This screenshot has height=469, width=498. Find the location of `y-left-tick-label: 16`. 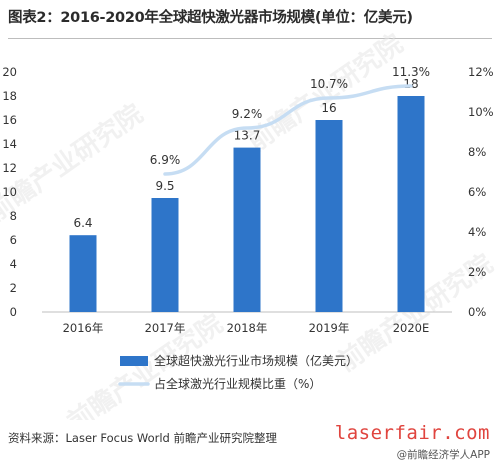

y-left-tick-label: 16 is located at coordinates (9, 120).